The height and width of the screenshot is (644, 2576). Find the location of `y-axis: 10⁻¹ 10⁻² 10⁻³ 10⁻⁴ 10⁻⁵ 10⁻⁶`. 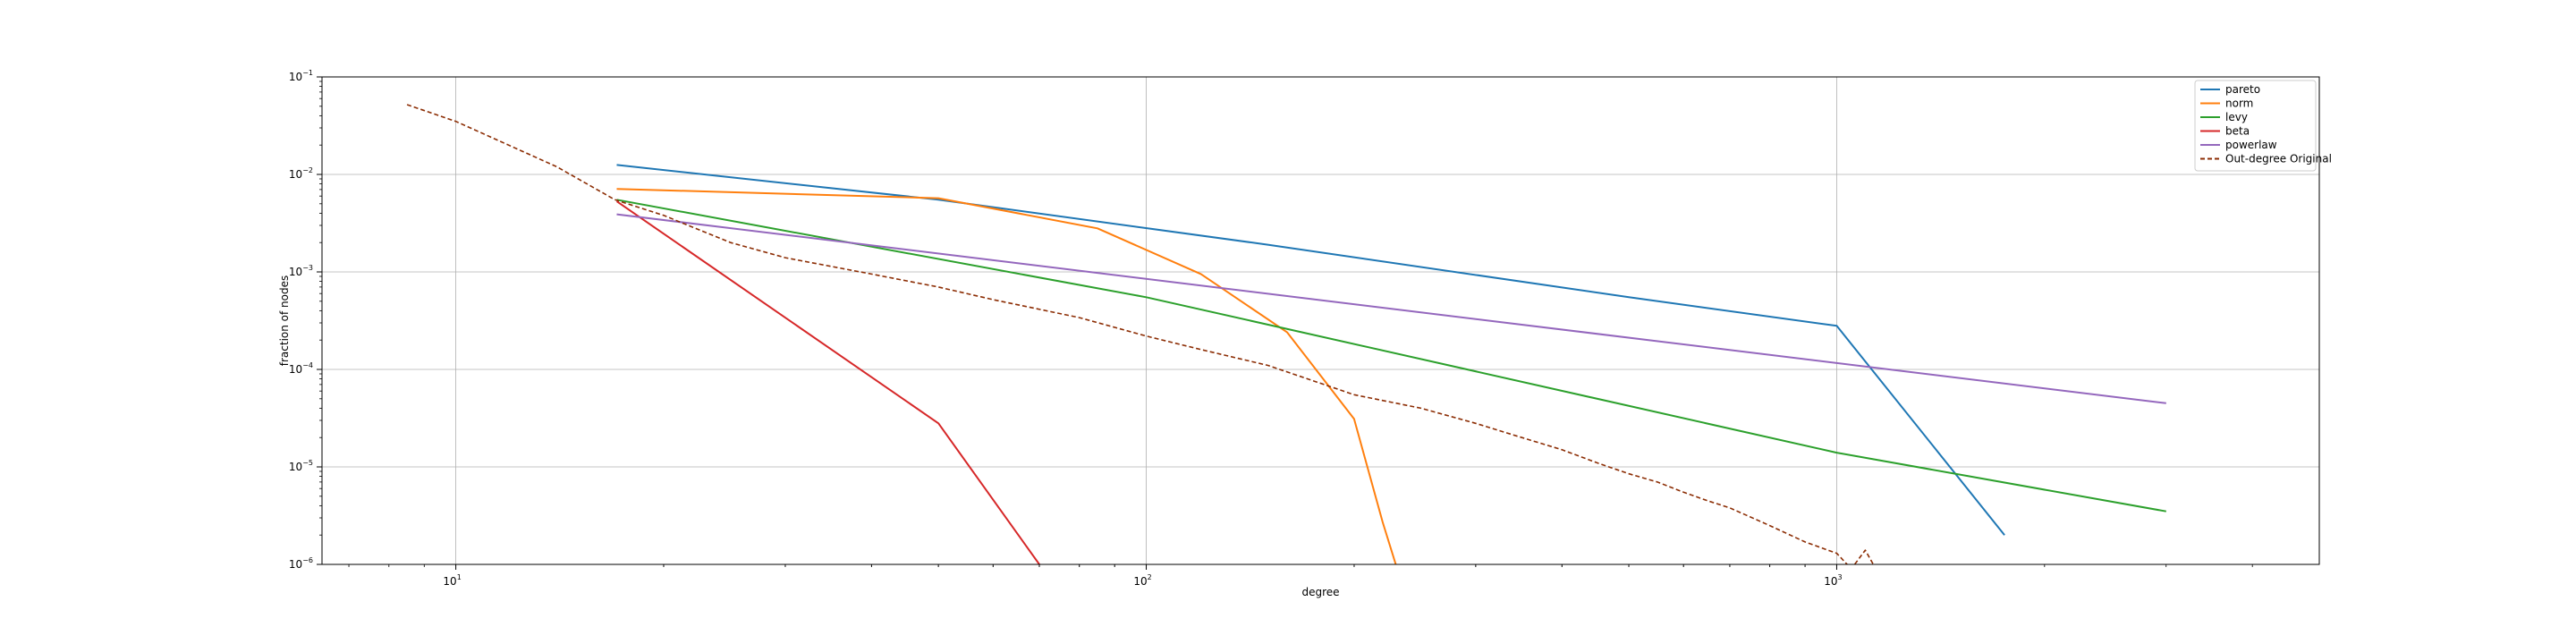

y-axis: 10⁻¹ 10⁻² 10⁻³ 10⁻⁴ 10⁻⁵ 10⁻⁶ is located at coordinates (305, 320).